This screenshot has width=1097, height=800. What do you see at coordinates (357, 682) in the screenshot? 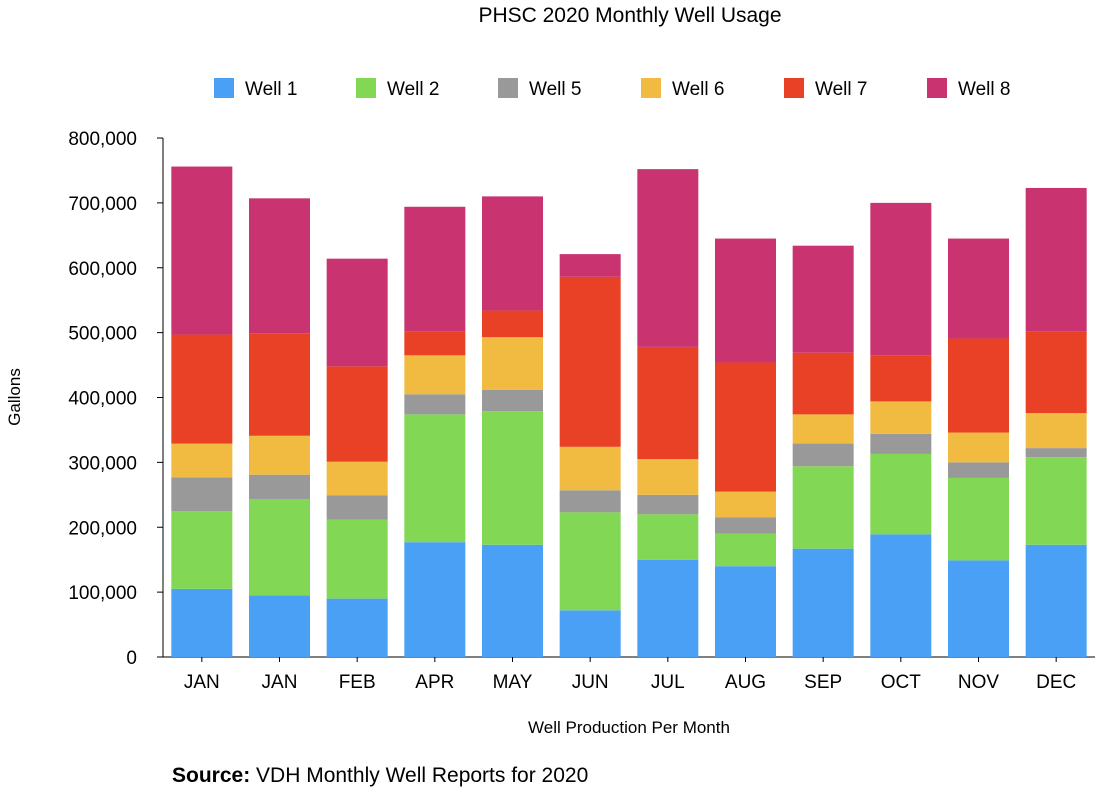
I see `x-tick-label: FEB` at bounding box center [357, 682].